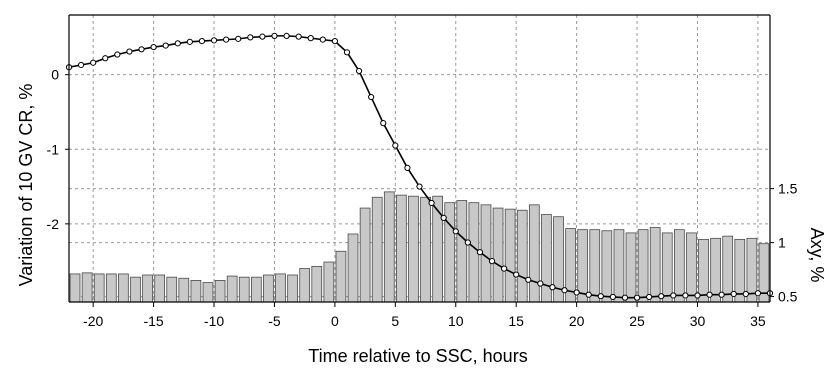  Describe the element at coordinates (788, 189) in the screenshot. I see `right-tick-label: 1.5` at that location.